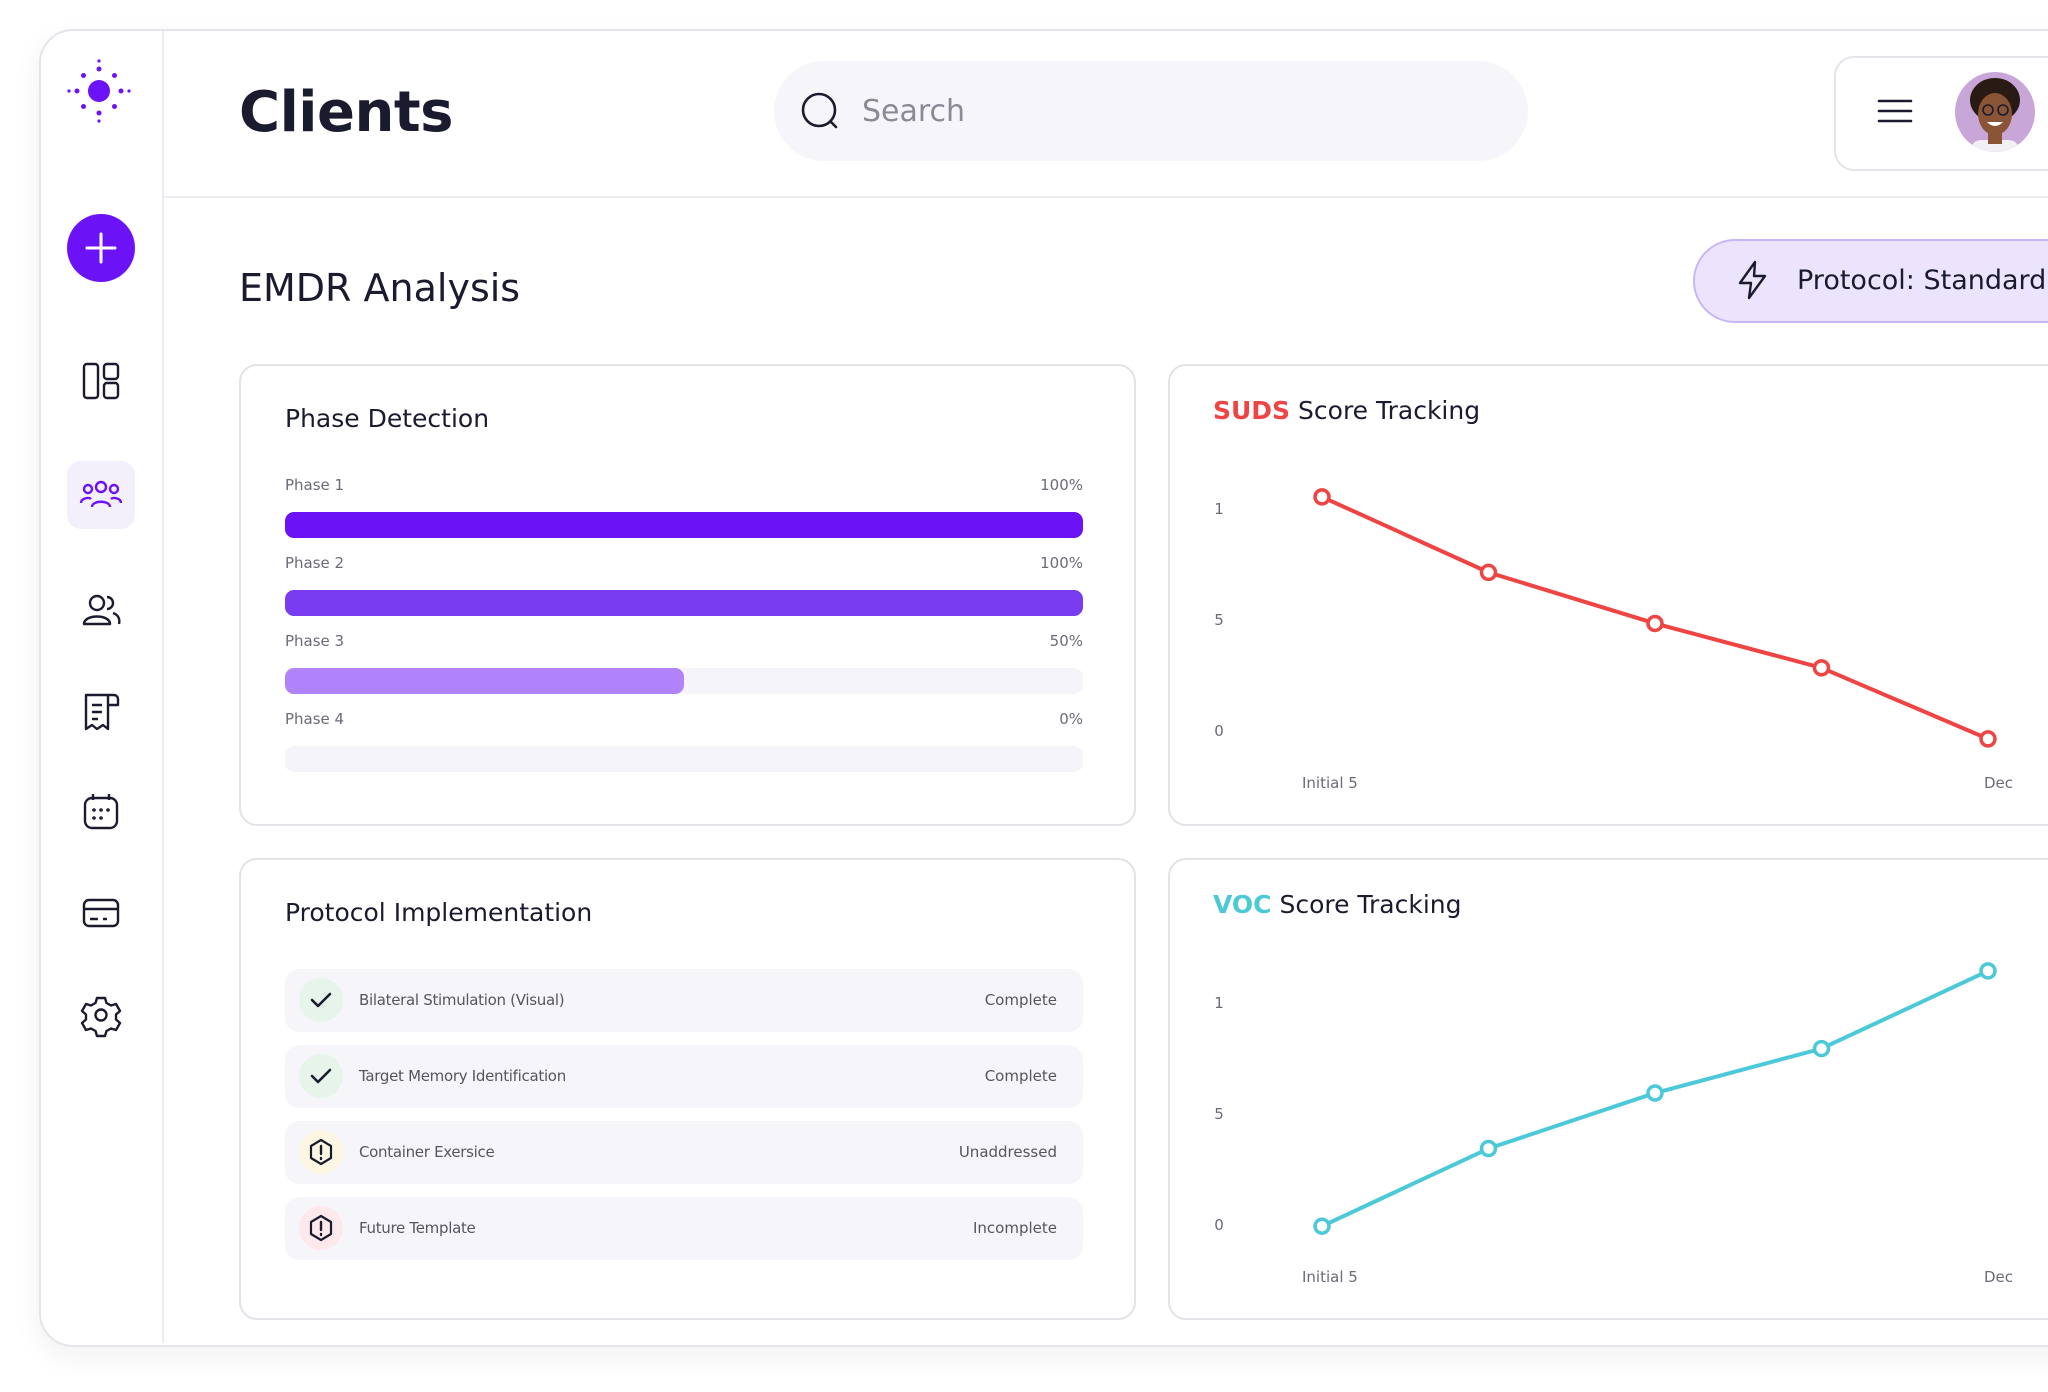  I want to click on card-title: SUDS Score Tracking, so click(1346, 410).